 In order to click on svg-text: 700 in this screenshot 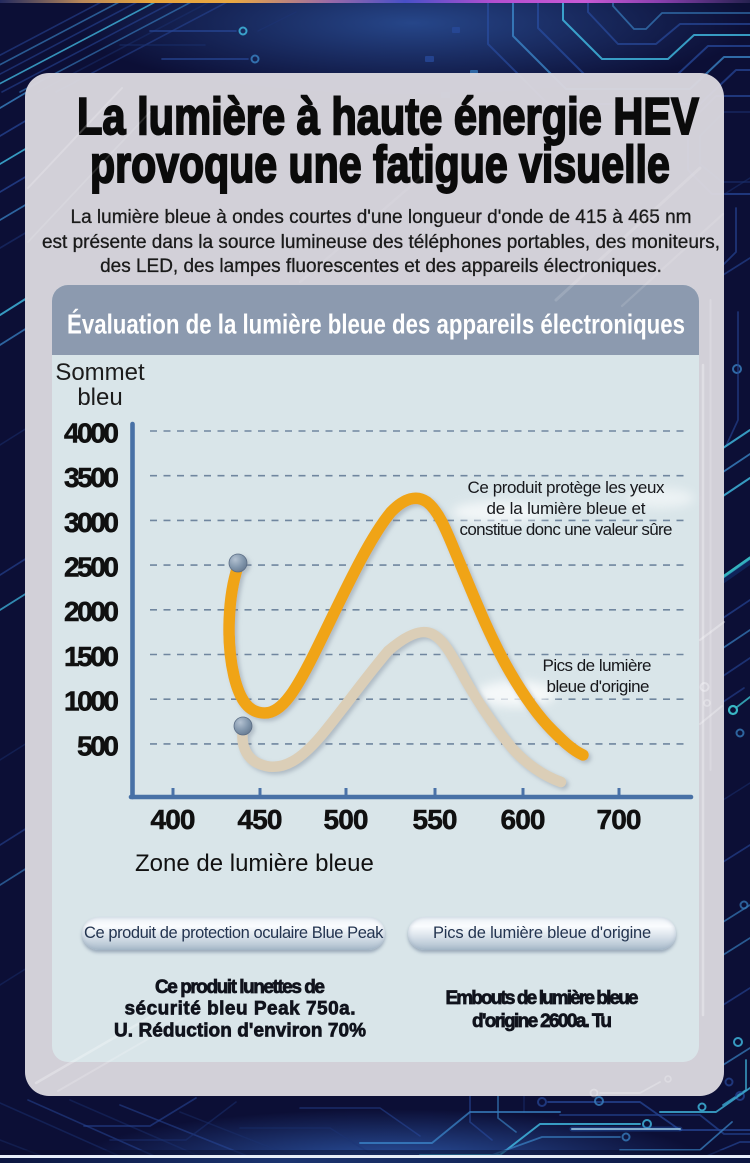, I will do `click(619, 819)`.